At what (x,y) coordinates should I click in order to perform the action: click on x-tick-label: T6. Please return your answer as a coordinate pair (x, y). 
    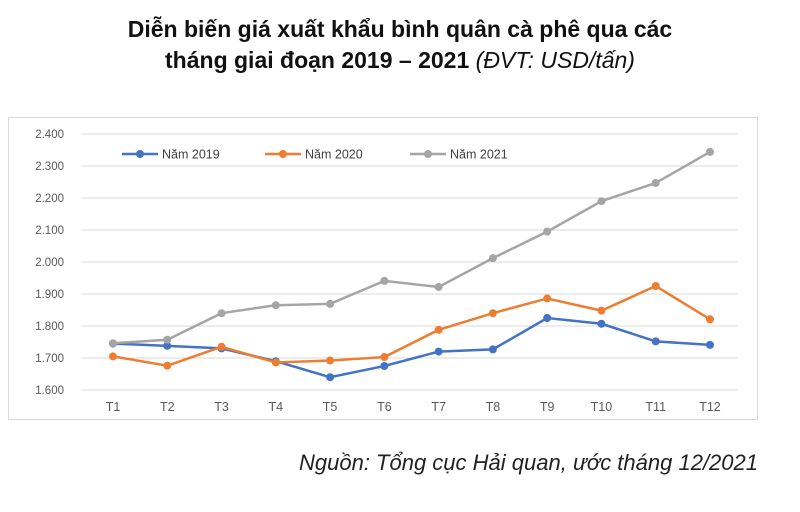
    Looking at the image, I should click on (384, 407).